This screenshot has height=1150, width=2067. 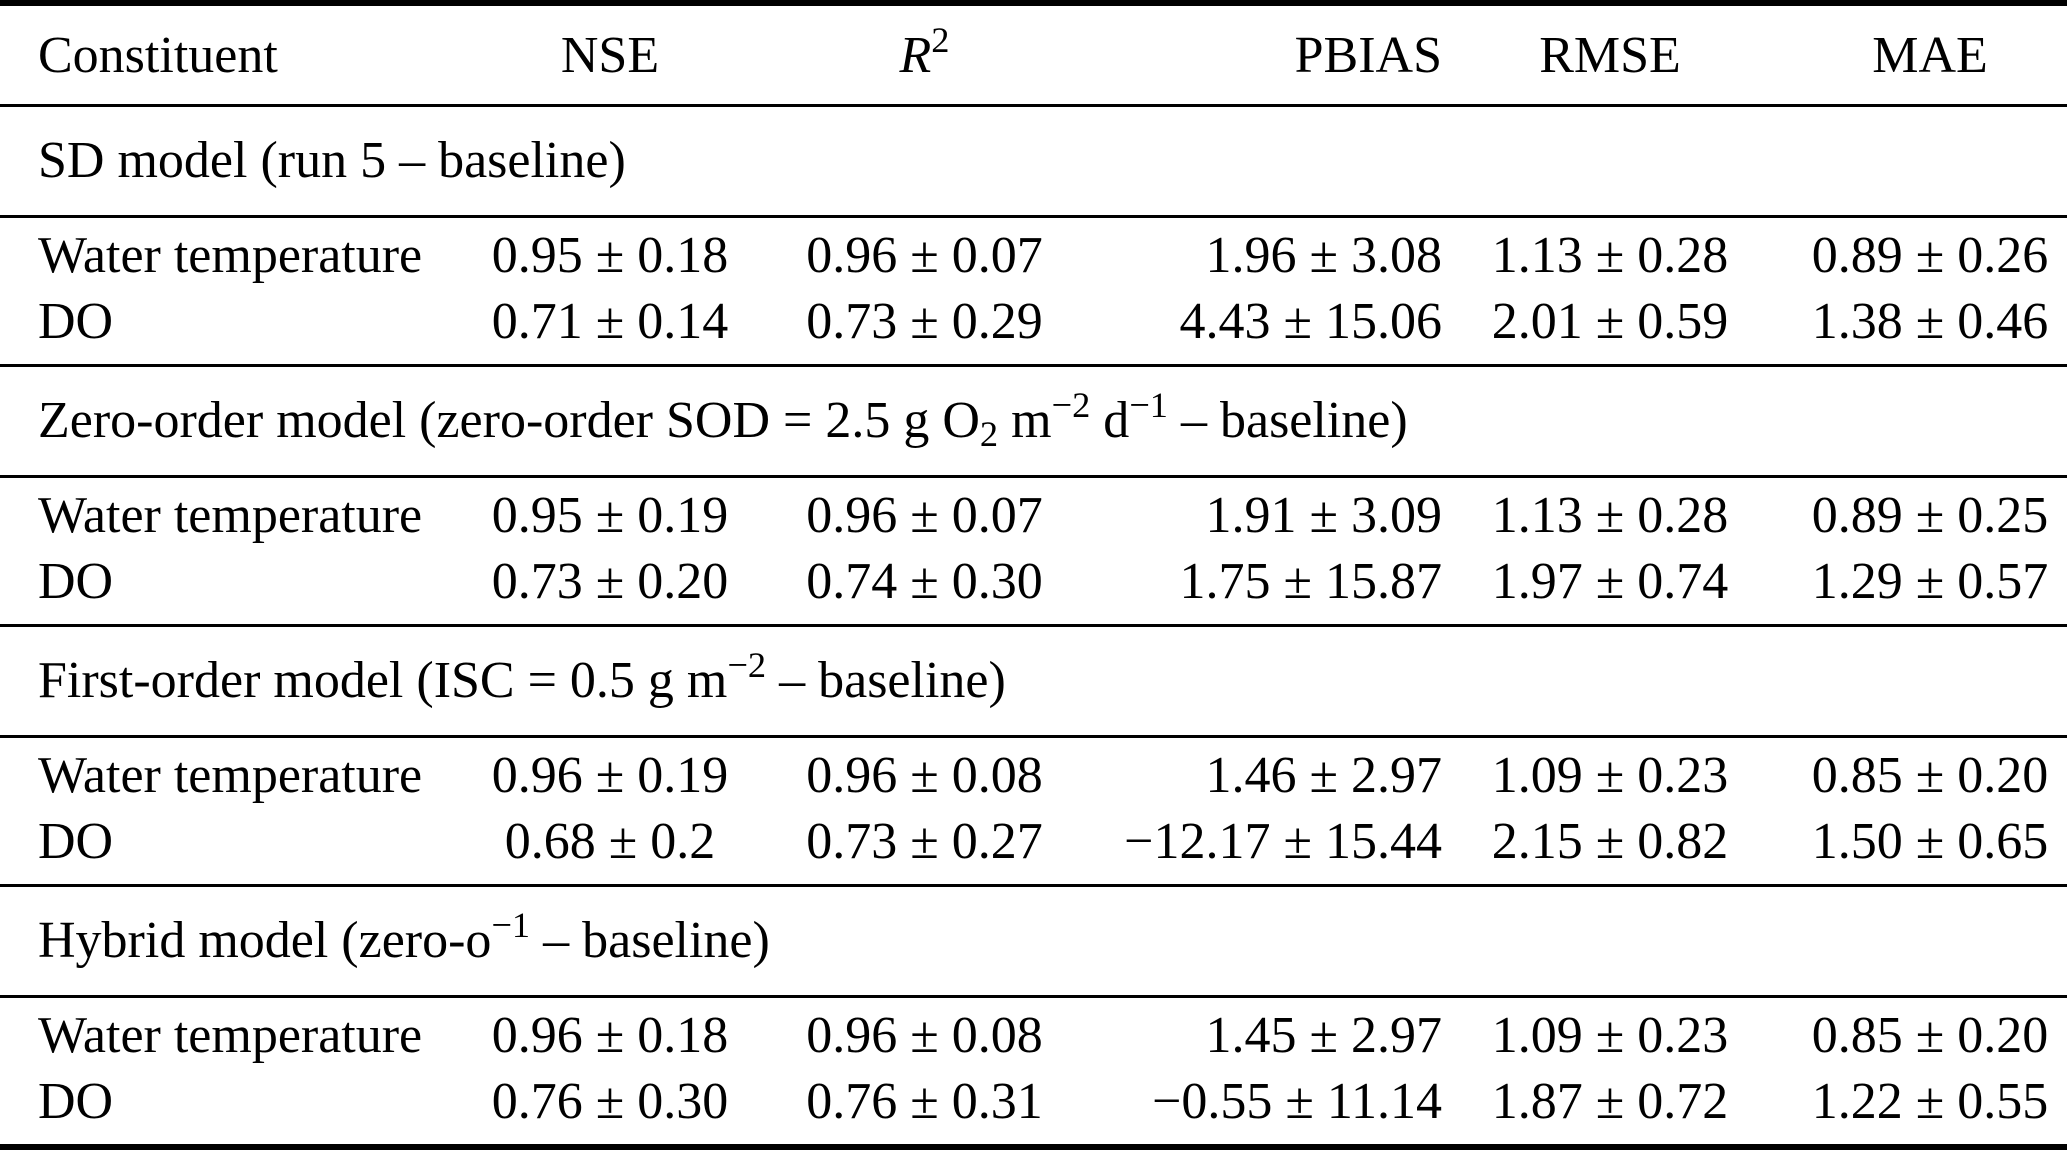 I want to click on col-header-rmse: RMSE, so click(x=1610, y=55).